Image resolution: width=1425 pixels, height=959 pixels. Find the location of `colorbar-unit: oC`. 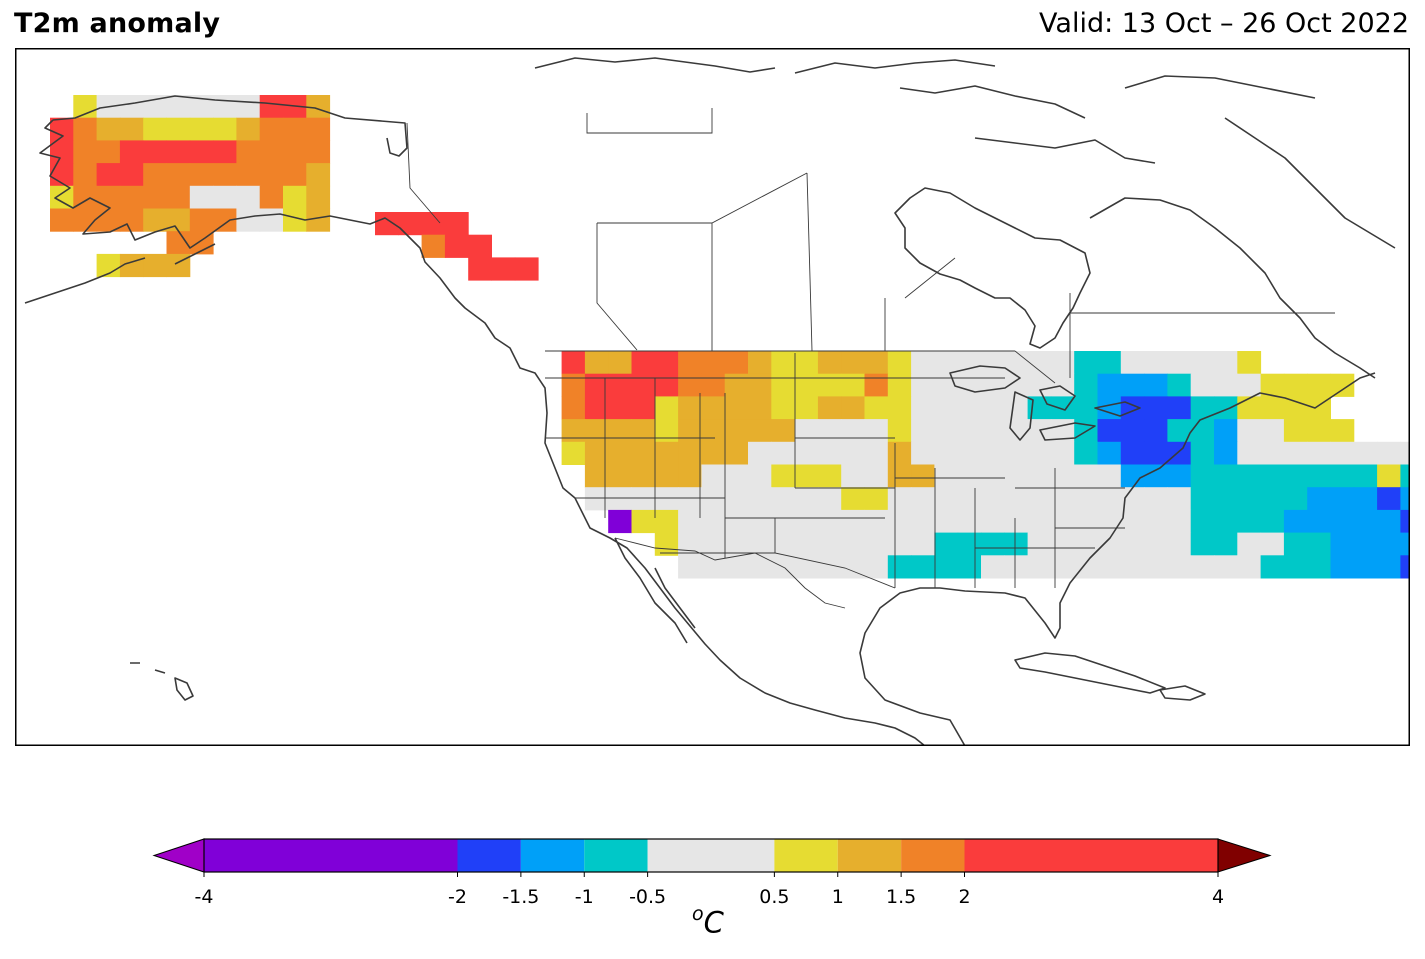

colorbar-unit: oC is located at coordinates (708, 921).